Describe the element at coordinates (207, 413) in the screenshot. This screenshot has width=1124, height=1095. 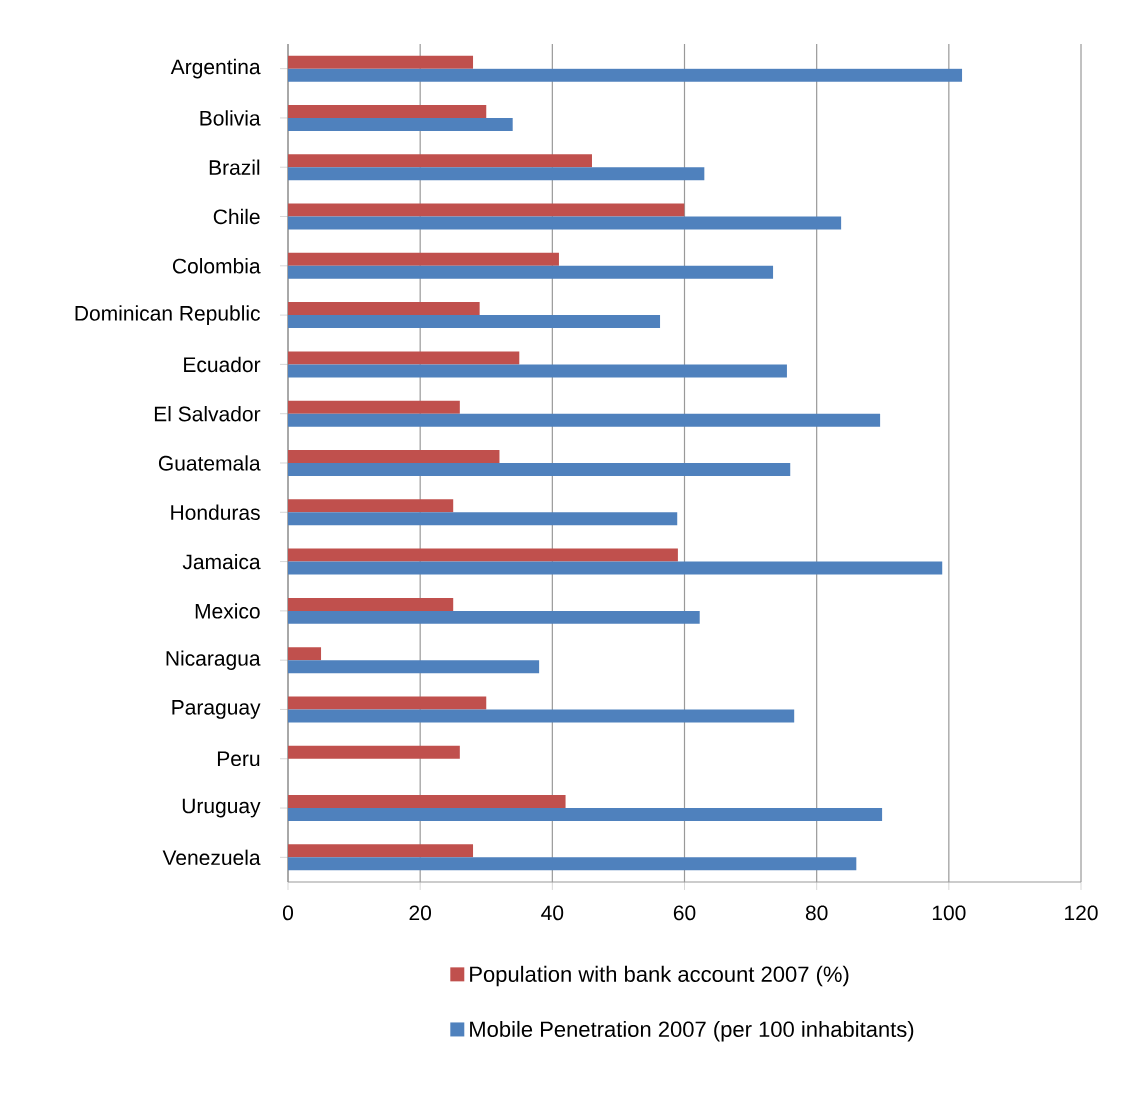
I see `y-tick-label: El Salvador` at that location.